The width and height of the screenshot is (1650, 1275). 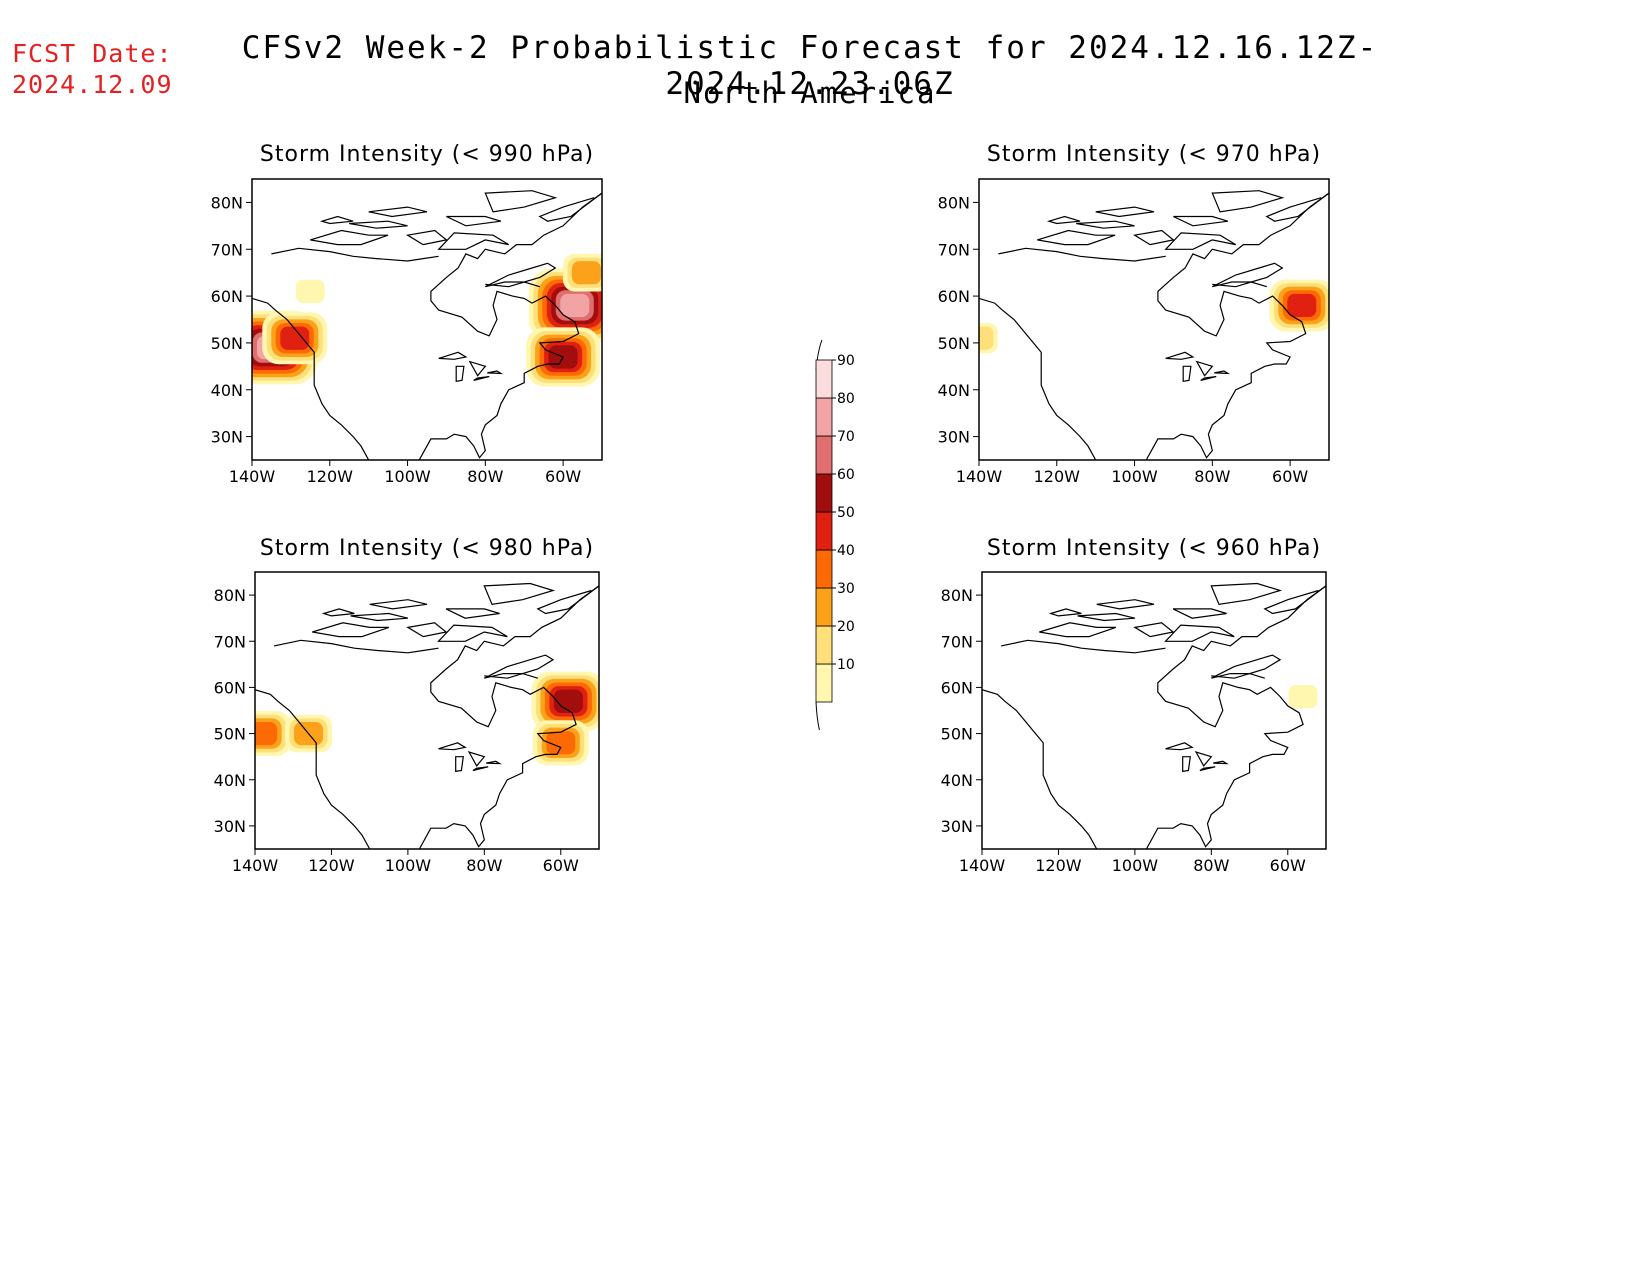 I want to click on colorbar-label-30: 30, so click(x=846, y=589).